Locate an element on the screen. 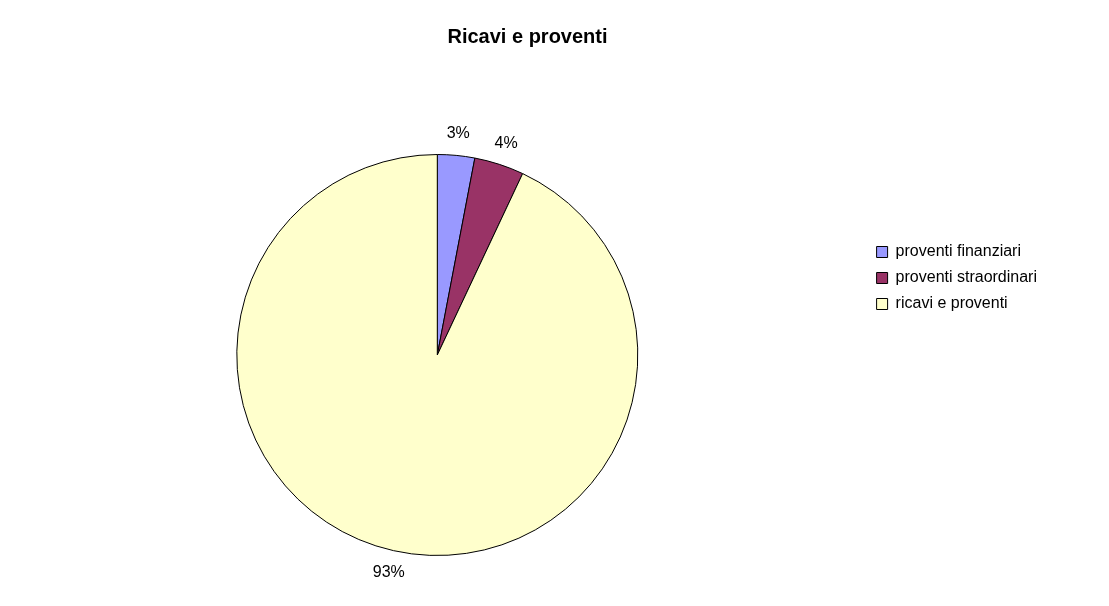  data-label: 4% is located at coordinates (506, 142).